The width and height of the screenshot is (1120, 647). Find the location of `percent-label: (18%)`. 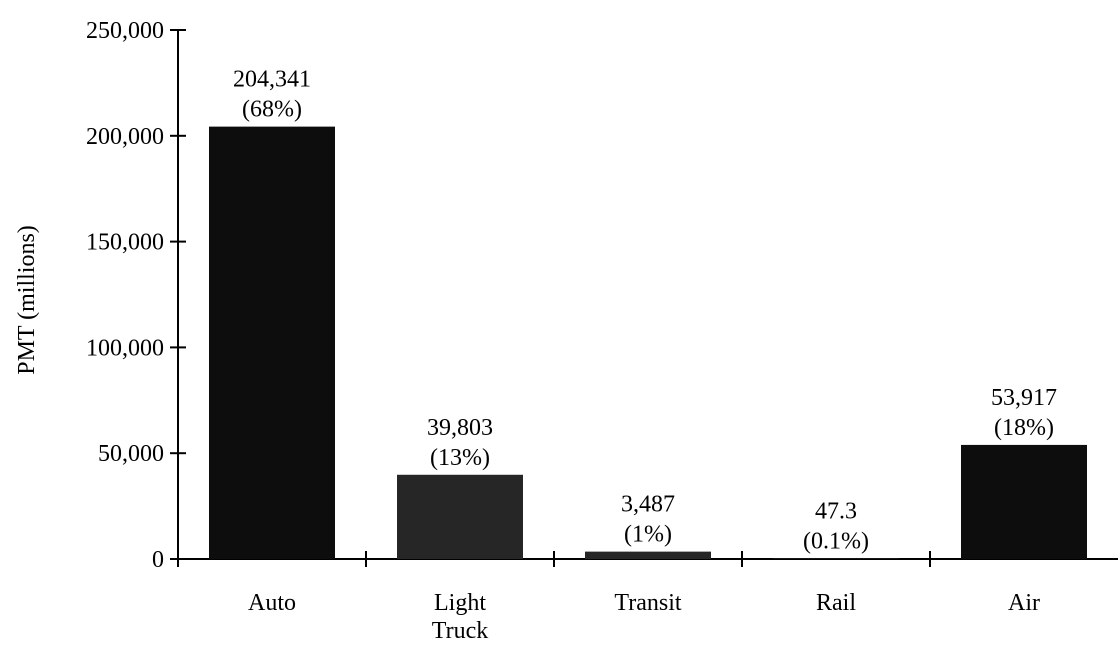

percent-label: (18%) is located at coordinates (1024, 428).